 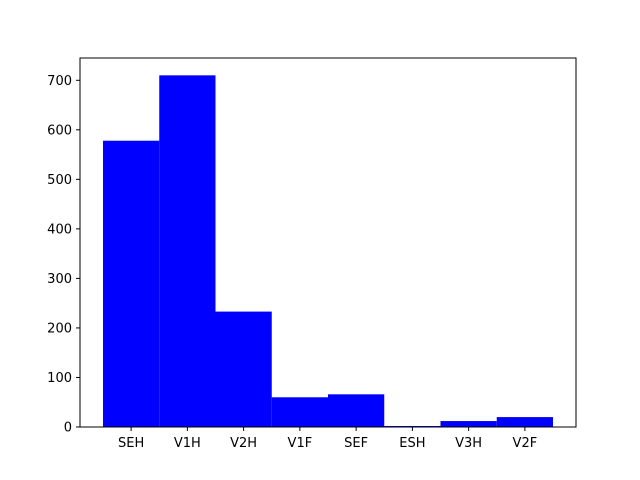 What do you see at coordinates (68, 428) in the screenshot?
I see `y-tick-label: 0` at bounding box center [68, 428].